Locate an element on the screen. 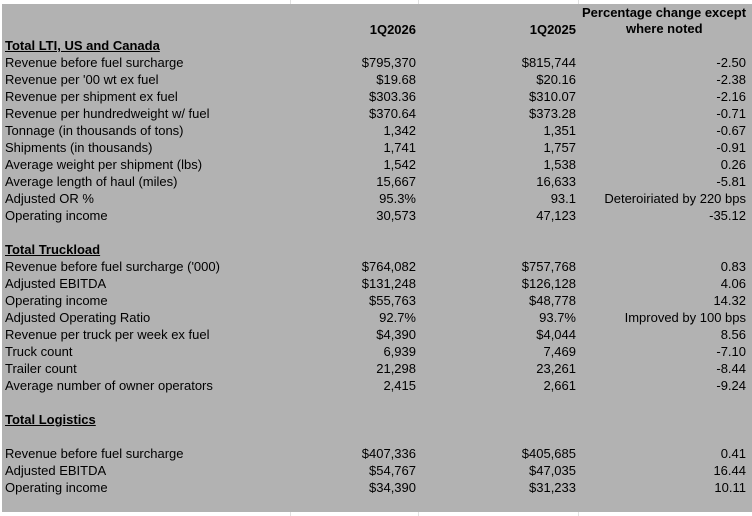  row-label: Average length of haul (miles) is located at coordinates (91, 181).